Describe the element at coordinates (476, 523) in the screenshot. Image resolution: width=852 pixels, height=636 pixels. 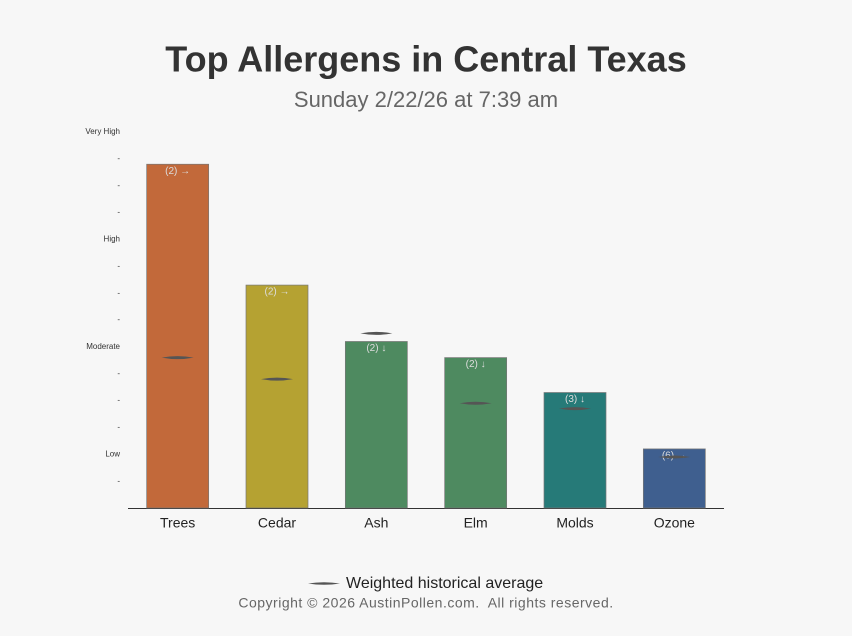
I see `x-tick-label: Elm` at that location.